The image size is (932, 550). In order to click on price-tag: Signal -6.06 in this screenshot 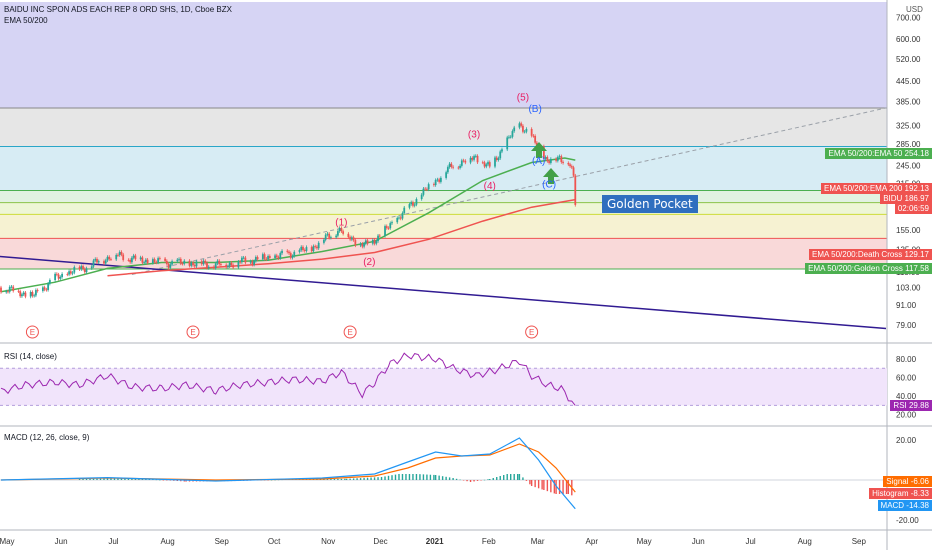, I will do `click(907, 481)`.